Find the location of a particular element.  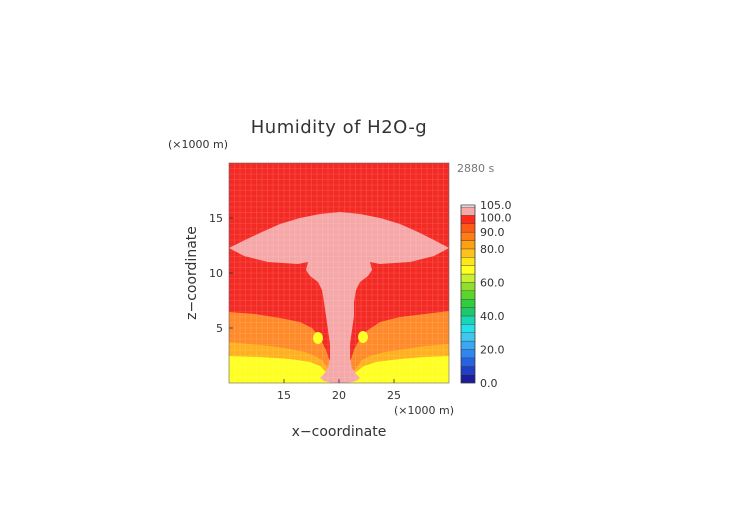

x-axis-ticks: 15 20 25 is located at coordinates (339, 390).